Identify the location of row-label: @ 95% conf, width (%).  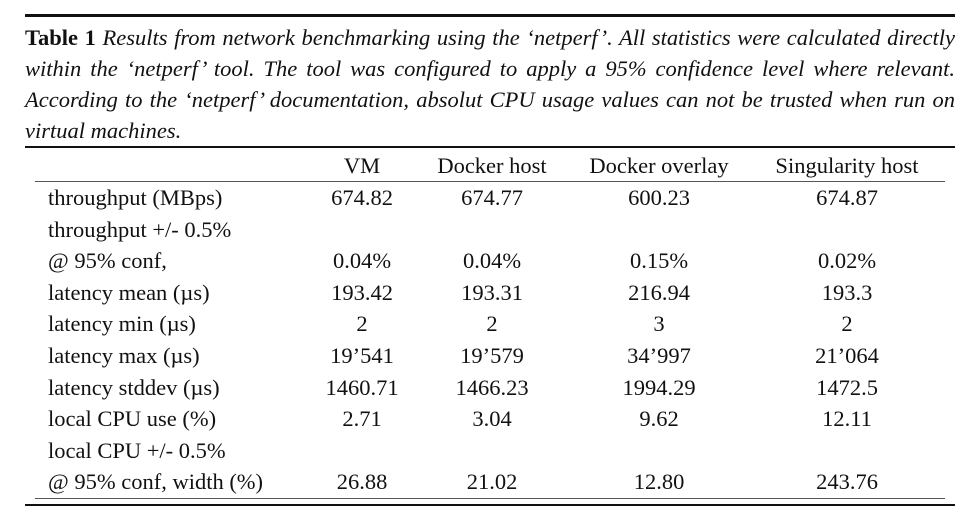
(156, 482).